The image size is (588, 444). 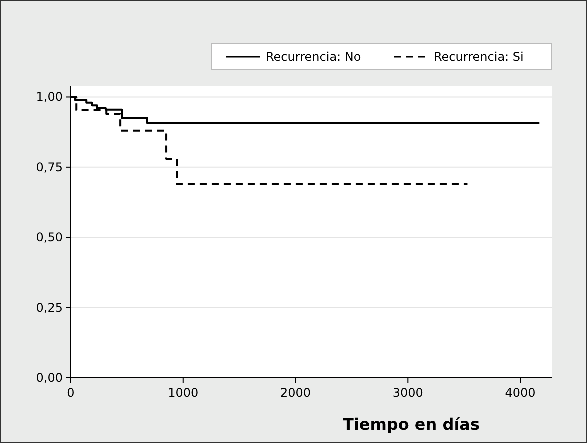 I want to click on legend-label: Recurrencia: Si, so click(x=479, y=57).